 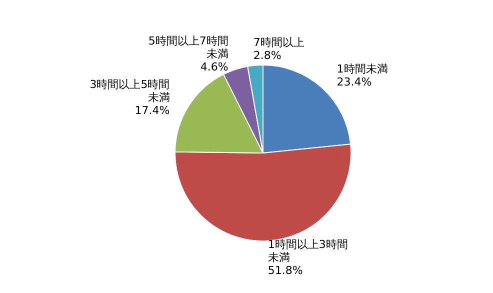 I want to click on slice-label: 1時間以上3時間未満, so click(x=308, y=251).